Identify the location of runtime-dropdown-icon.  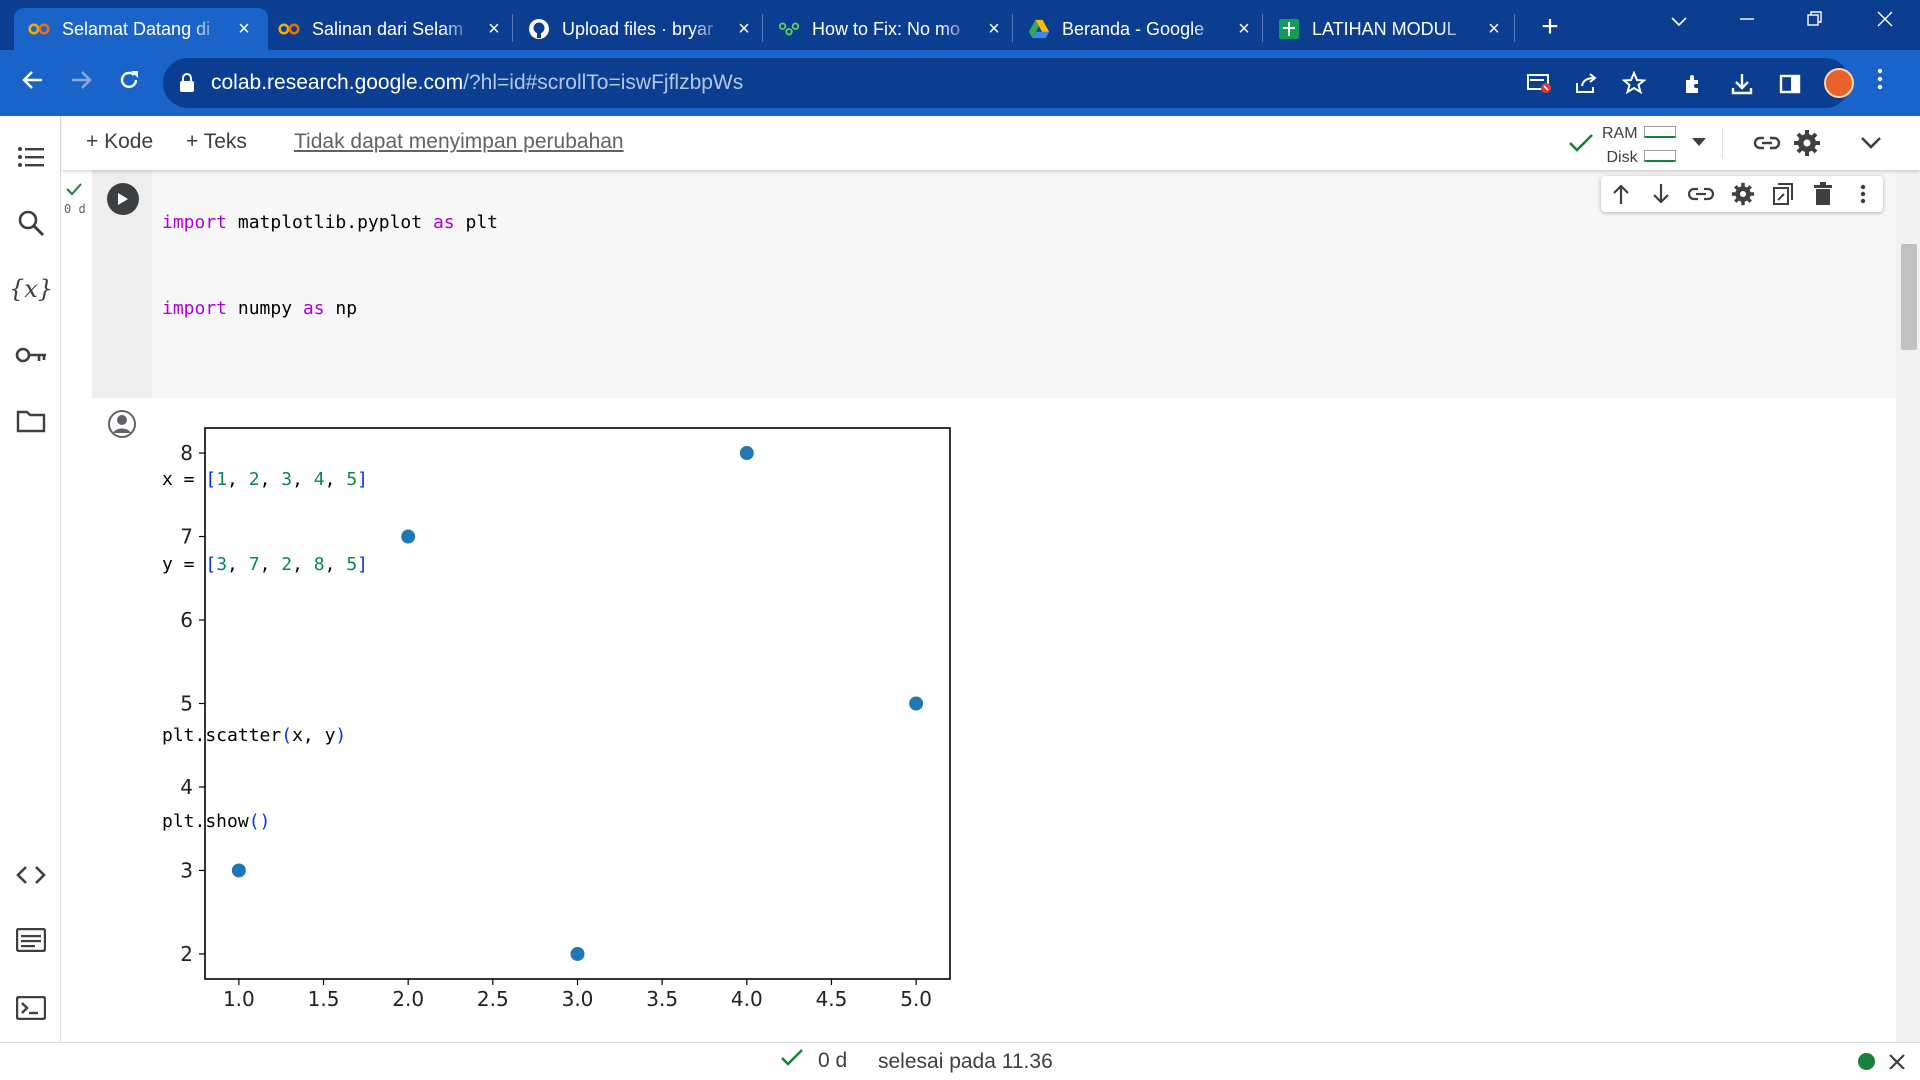
(1699, 142).